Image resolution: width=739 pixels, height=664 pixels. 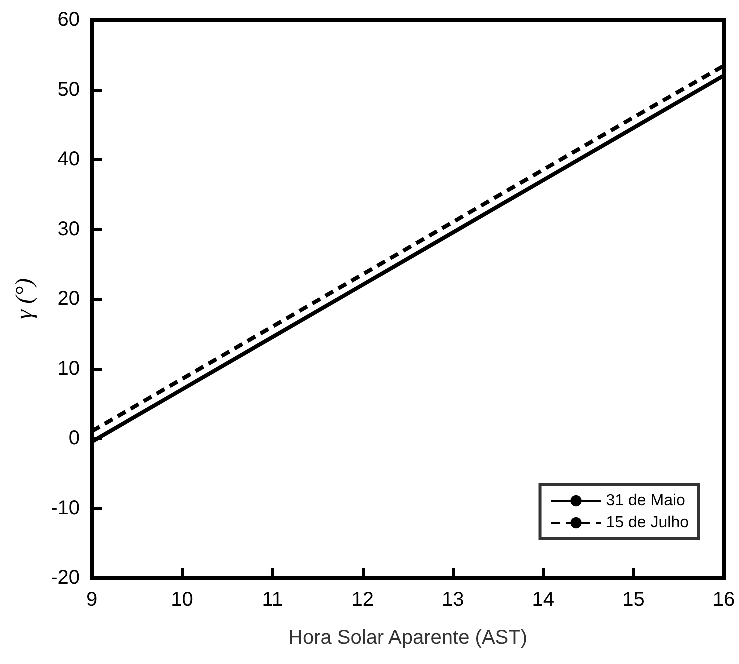 What do you see at coordinates (633, 600) in the screenshot?
I see `x-tick-label: 15` at bounding box center [633, 600].